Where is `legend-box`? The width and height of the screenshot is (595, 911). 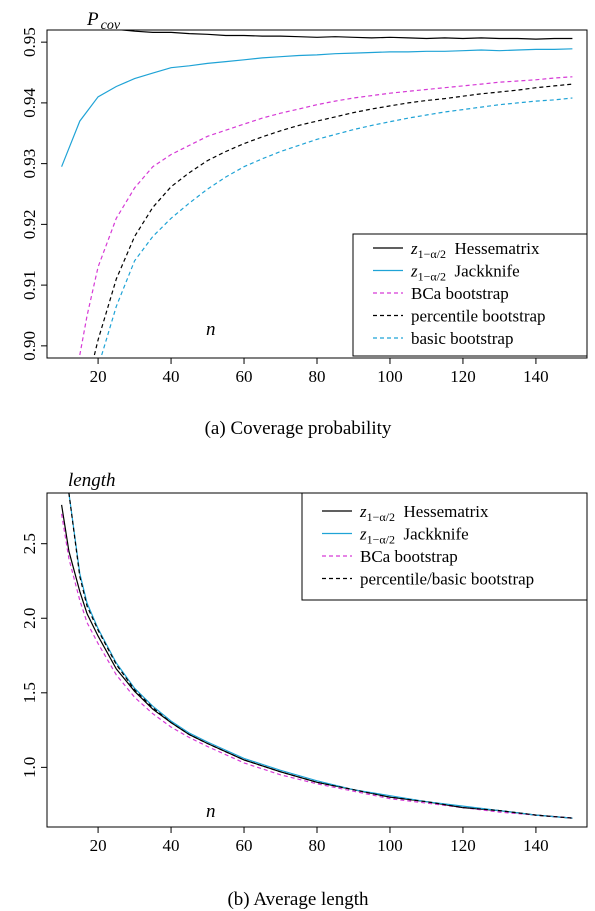
legend-box is located at coordinates (470, 295).